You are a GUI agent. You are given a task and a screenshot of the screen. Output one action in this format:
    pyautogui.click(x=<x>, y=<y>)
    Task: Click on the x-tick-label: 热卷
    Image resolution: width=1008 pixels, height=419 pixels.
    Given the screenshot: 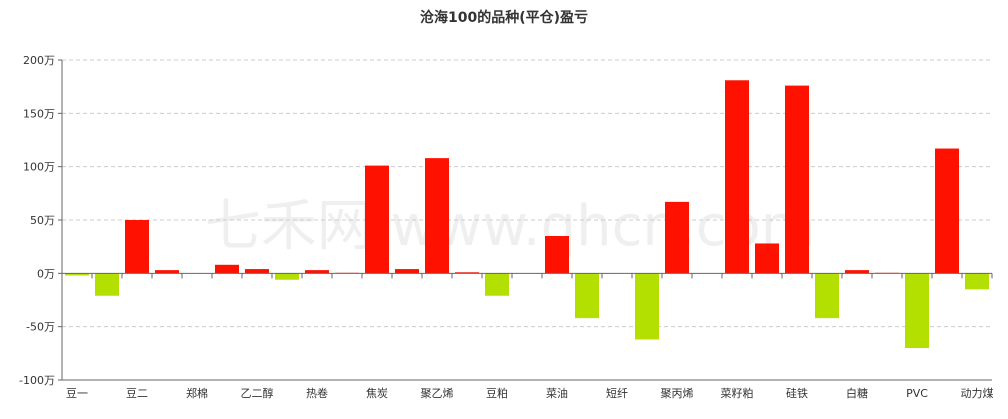 What is the action you would take?
    pyautogui.click(x=317, y=393)
    